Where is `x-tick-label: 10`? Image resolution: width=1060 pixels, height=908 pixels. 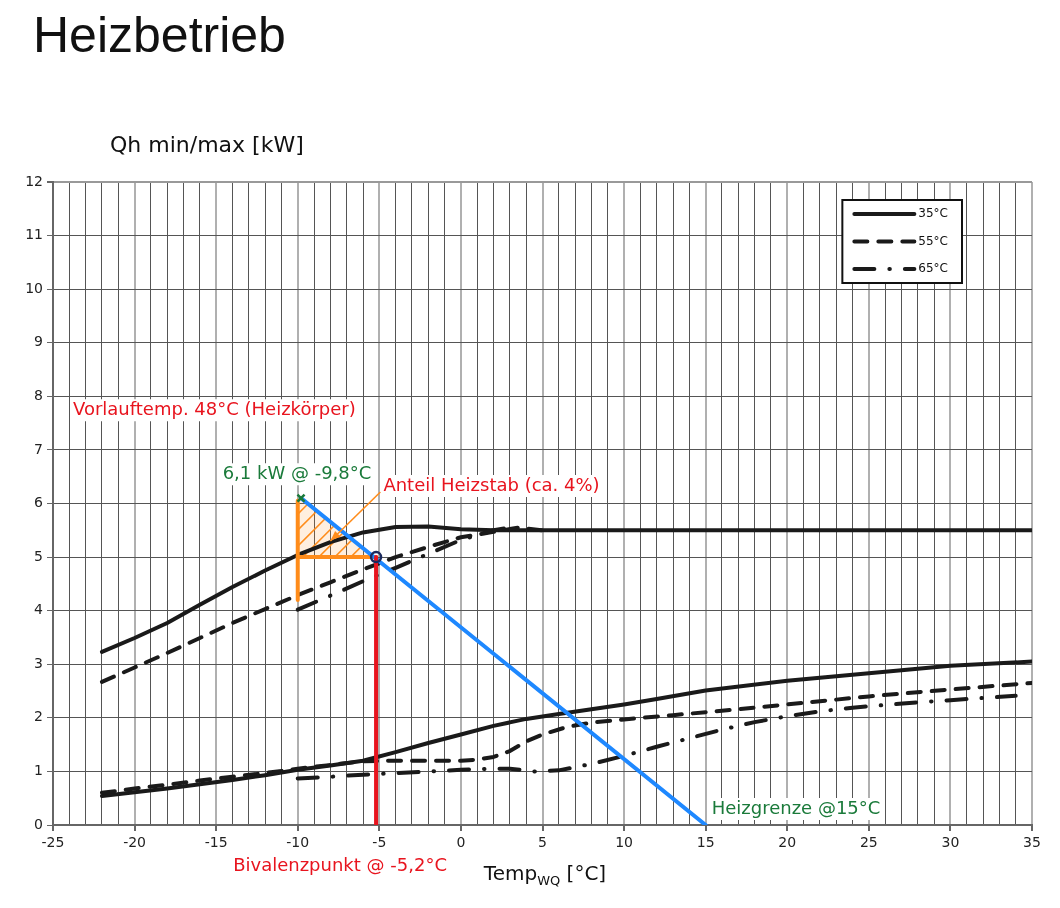 x-tick-label: 10 is located at coordinates (624, 842).